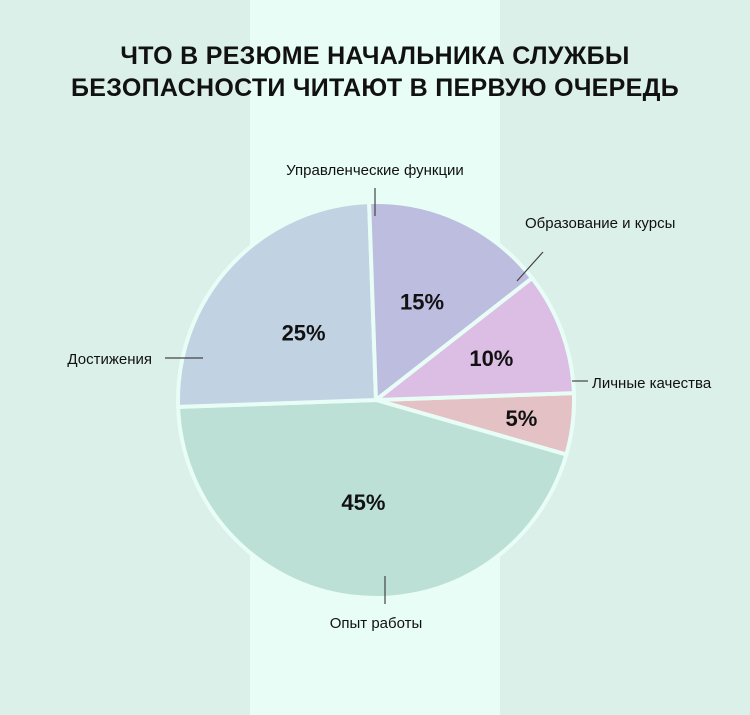 Image resolution: width=750 pixels, height=715 pixels. Describe the element at coordinates (530, 266) in the screenshot. I see `slice-leader-line` at that location.